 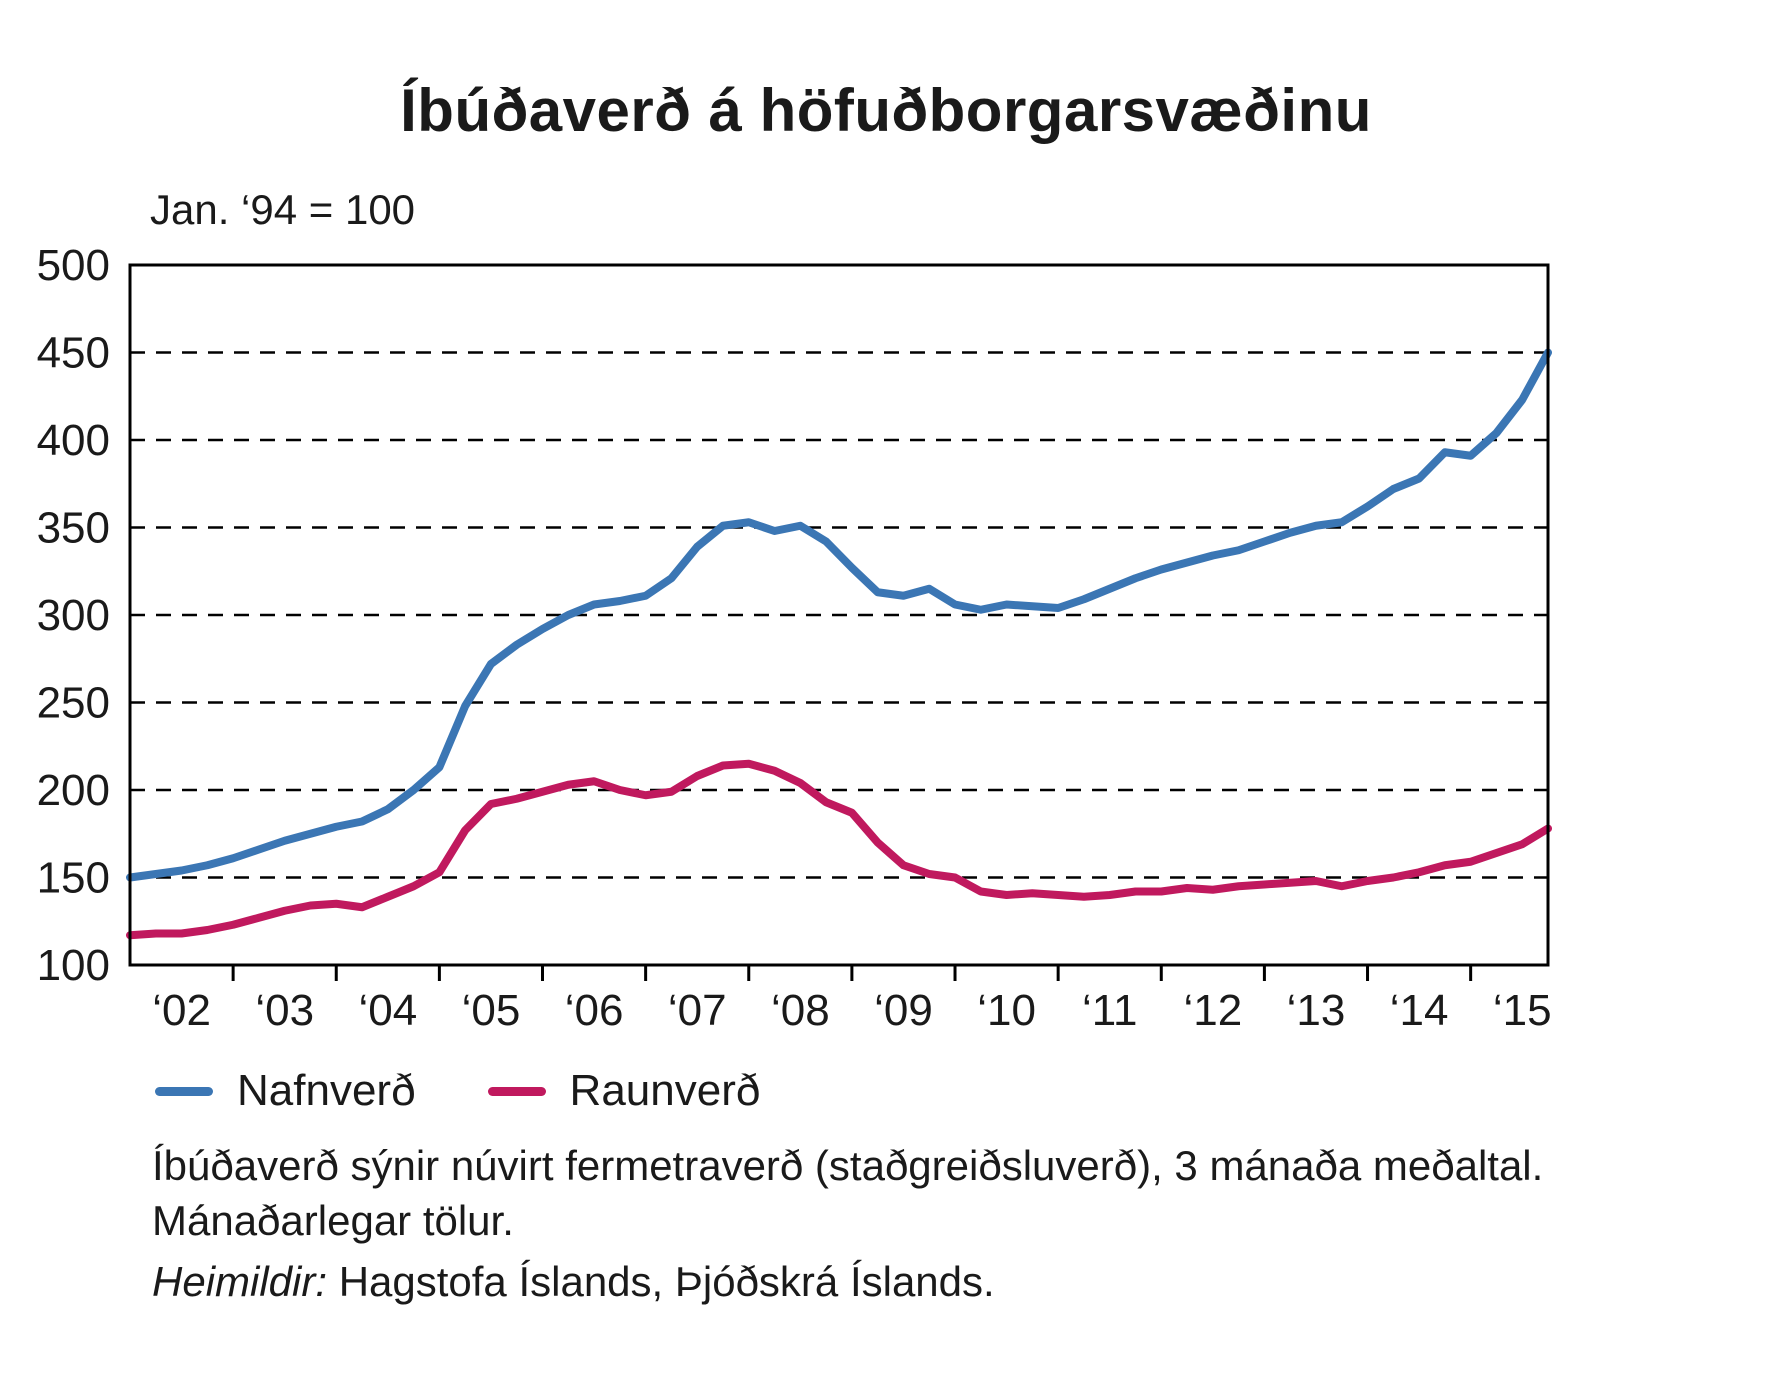 I want to click on x-axis-label: ‘11, so click(x=1109, y=1010).